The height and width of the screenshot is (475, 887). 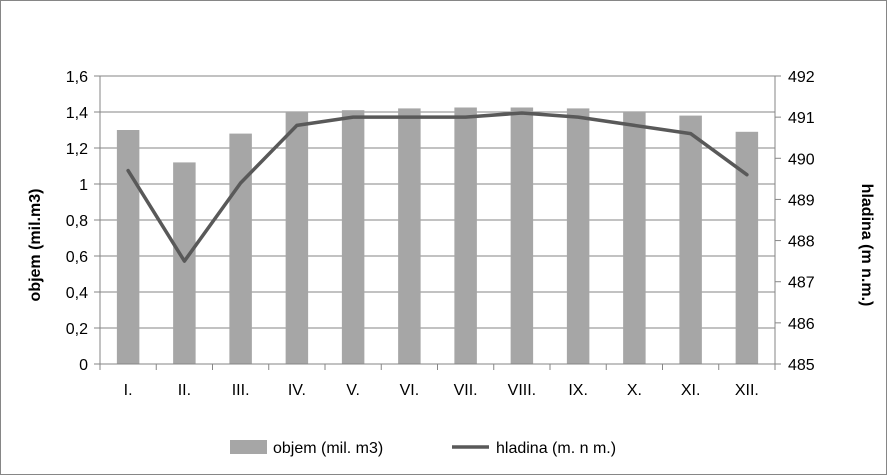 I want to click on y2-tick-label: 486, so click(x=801, y=324).